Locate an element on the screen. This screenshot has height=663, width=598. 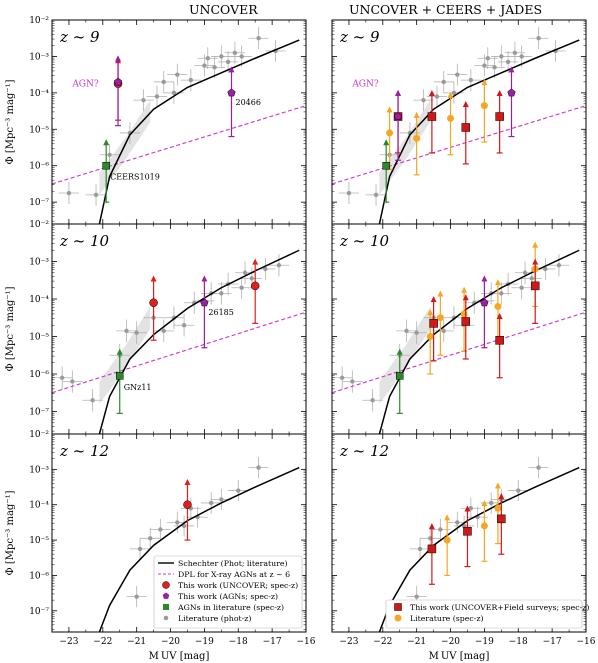
redshift-label: z ~ 9 is located at coordinates (79, 37).